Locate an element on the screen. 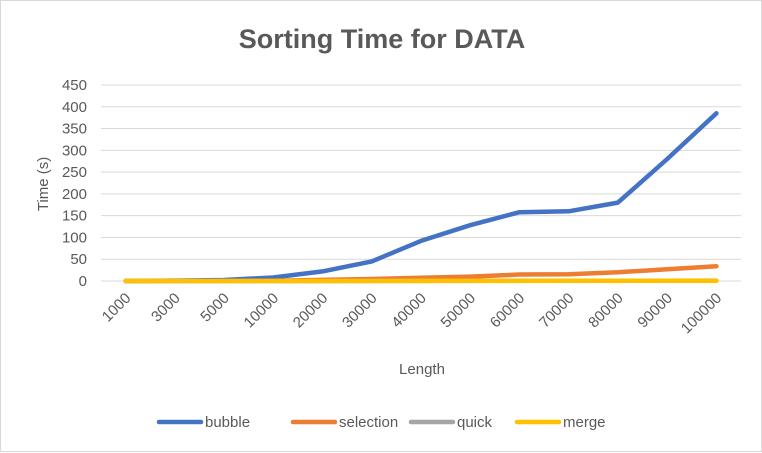 This screenshot has width=762, height=453. y-tick-label: 150 is located at coordinates (74, 216).